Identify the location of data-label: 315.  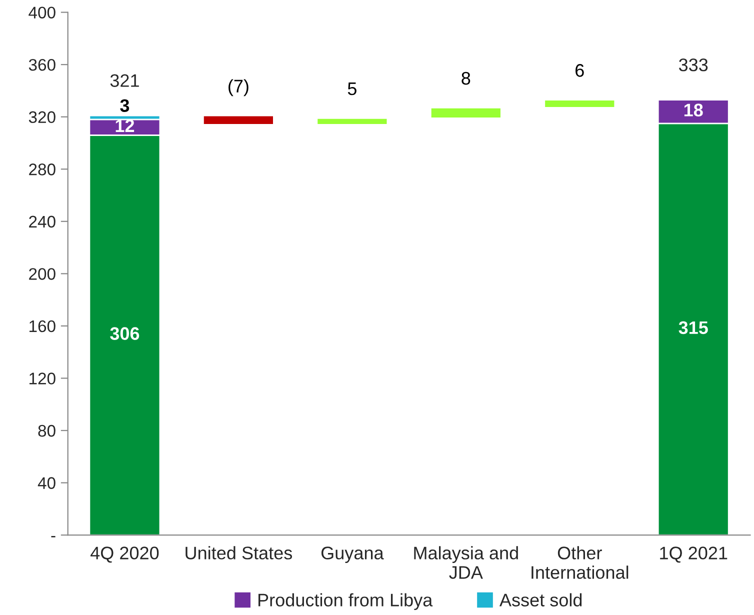
(693, 327).